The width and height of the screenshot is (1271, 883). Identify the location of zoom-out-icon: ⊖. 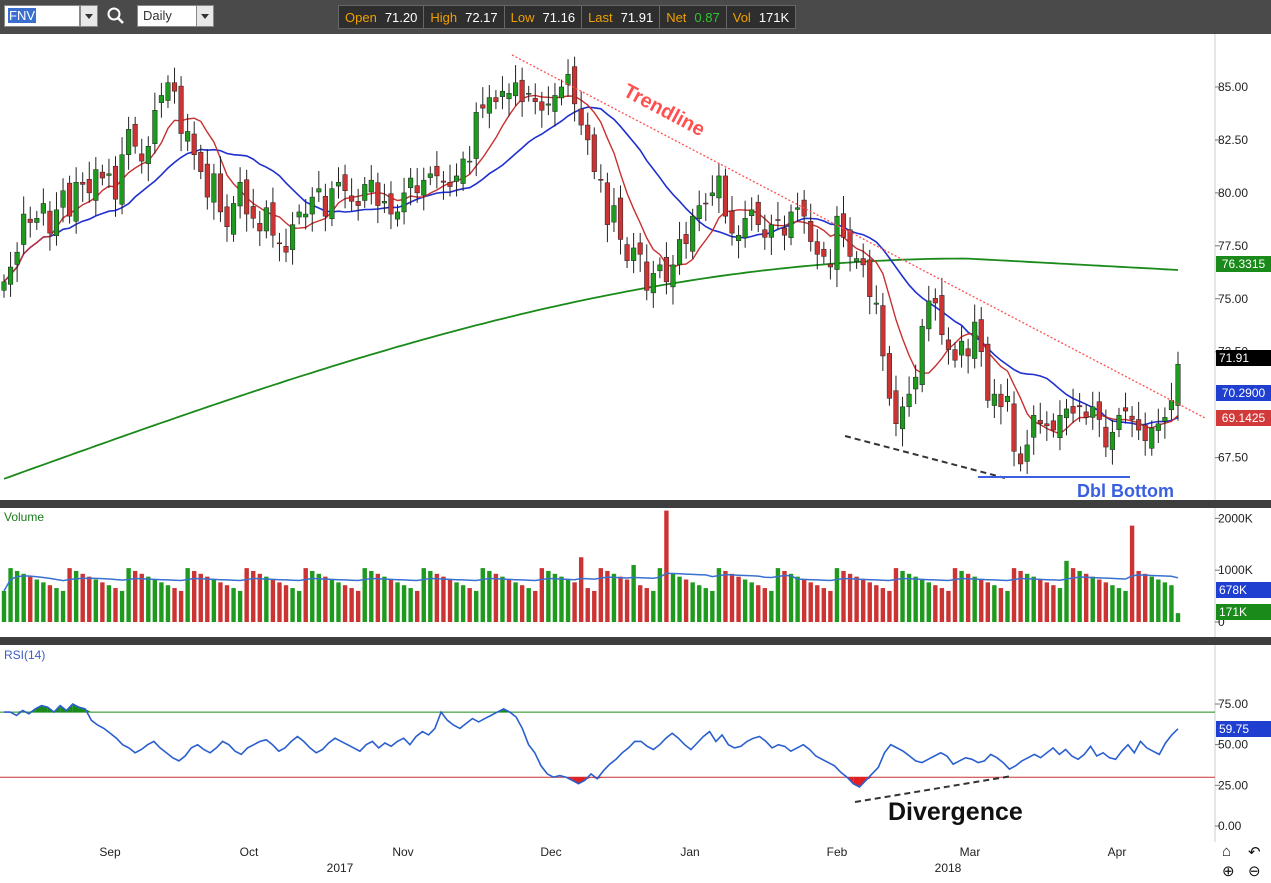
(1254, 871).